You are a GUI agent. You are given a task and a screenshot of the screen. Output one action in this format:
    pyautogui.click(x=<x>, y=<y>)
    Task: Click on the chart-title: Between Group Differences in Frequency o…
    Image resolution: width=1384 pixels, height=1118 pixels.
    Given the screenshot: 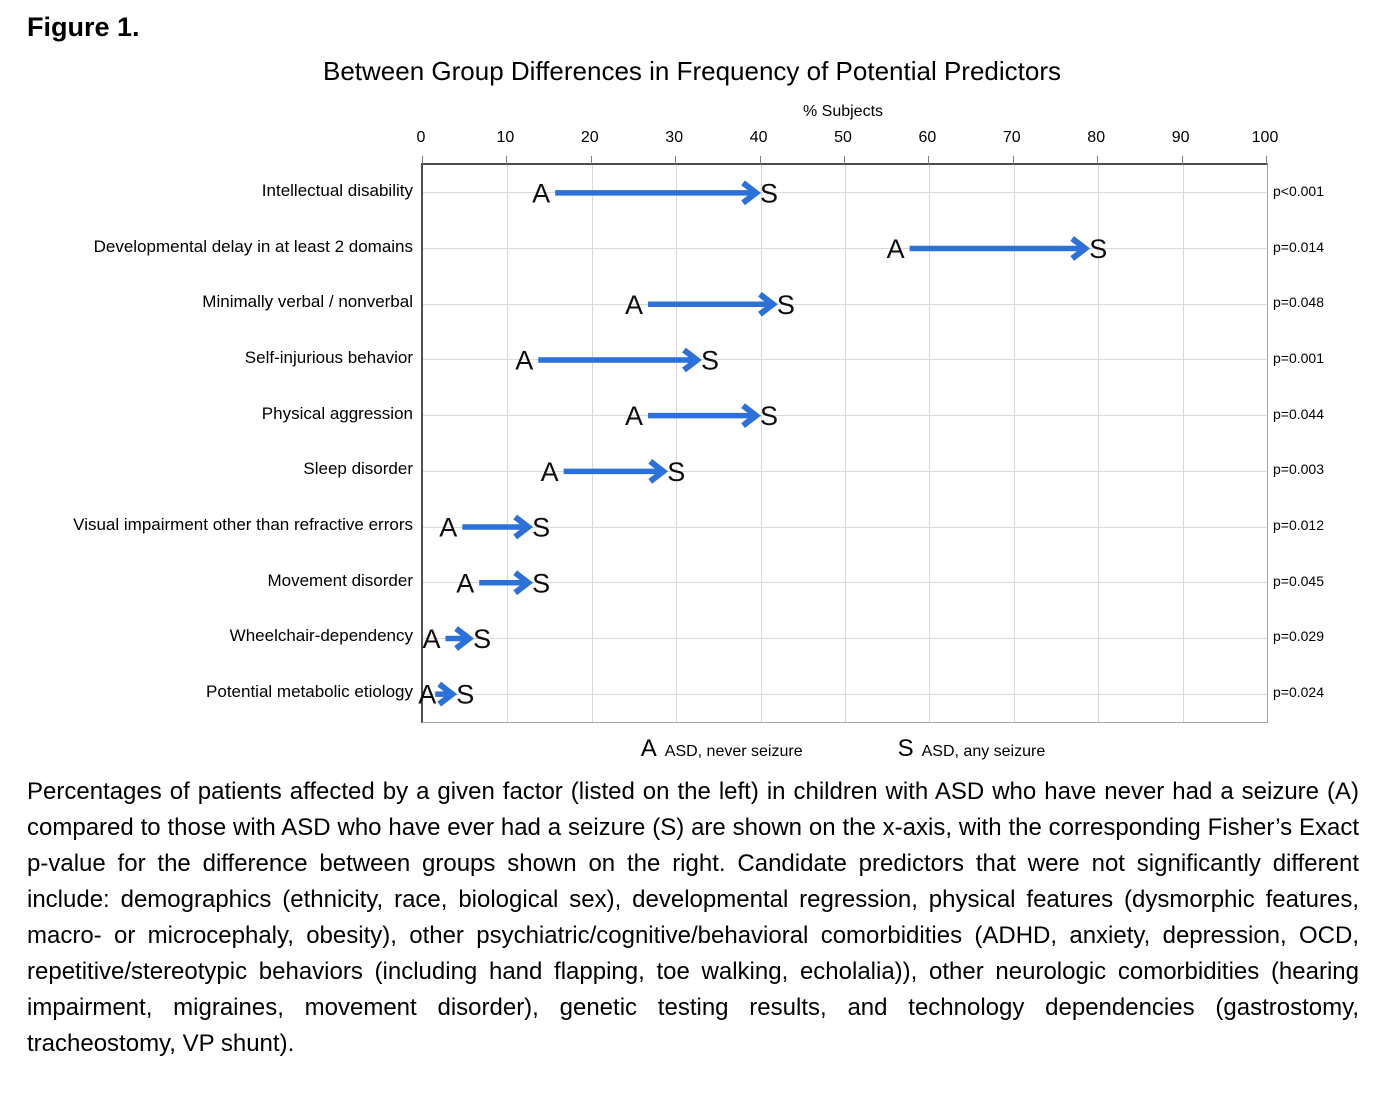 What is the action you would take?
    pyautogui.click(x=692, y=71)
    